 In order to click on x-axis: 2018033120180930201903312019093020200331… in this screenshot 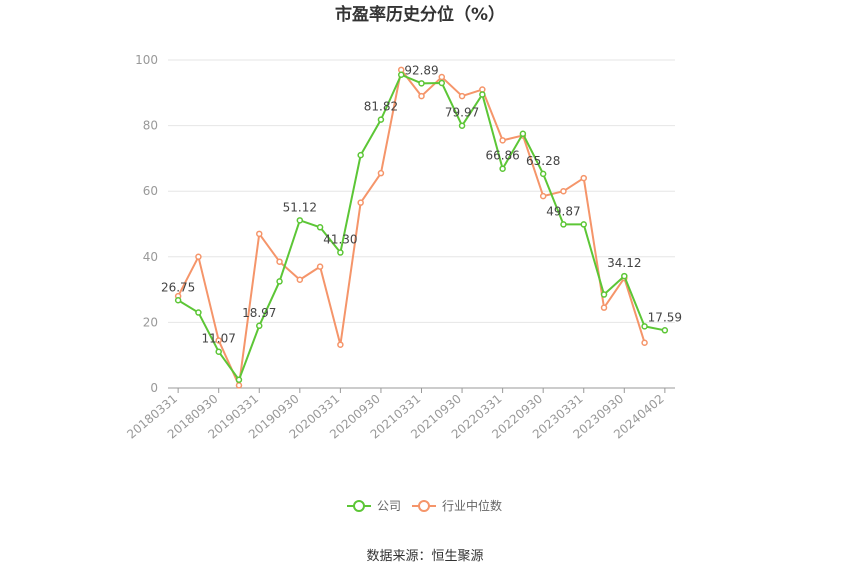, I will do `click(399, 414)`.